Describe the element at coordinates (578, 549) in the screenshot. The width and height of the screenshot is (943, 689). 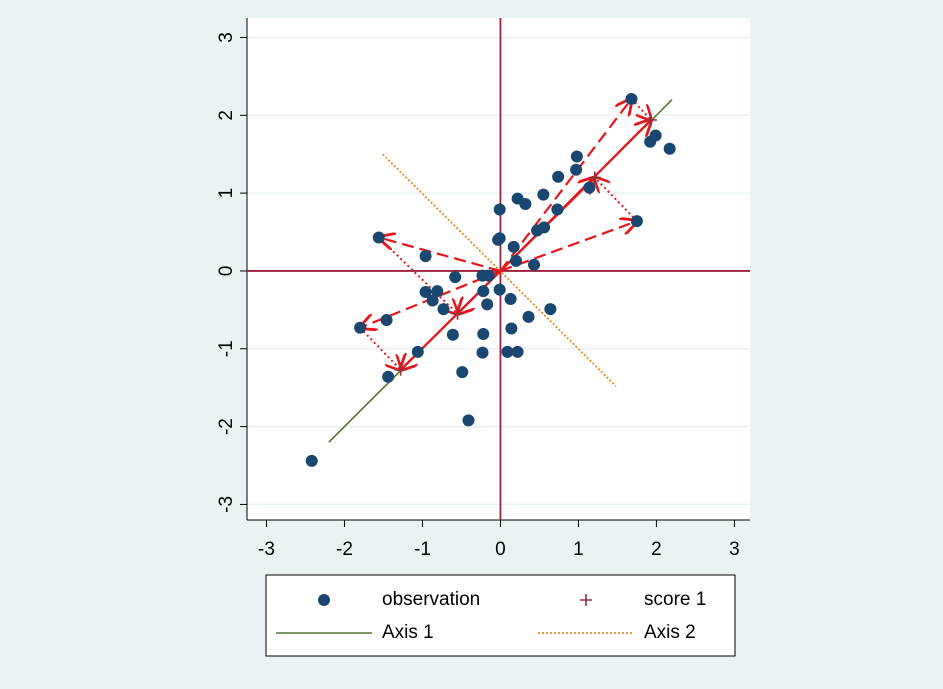
I see `x-tick-label: 1` at that location.